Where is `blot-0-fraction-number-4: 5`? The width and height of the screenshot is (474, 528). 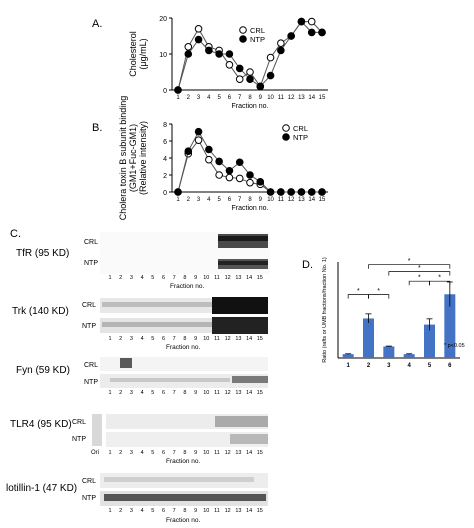 blot-0-fraction-number-4: 5 is located at coordinates (152, 278).